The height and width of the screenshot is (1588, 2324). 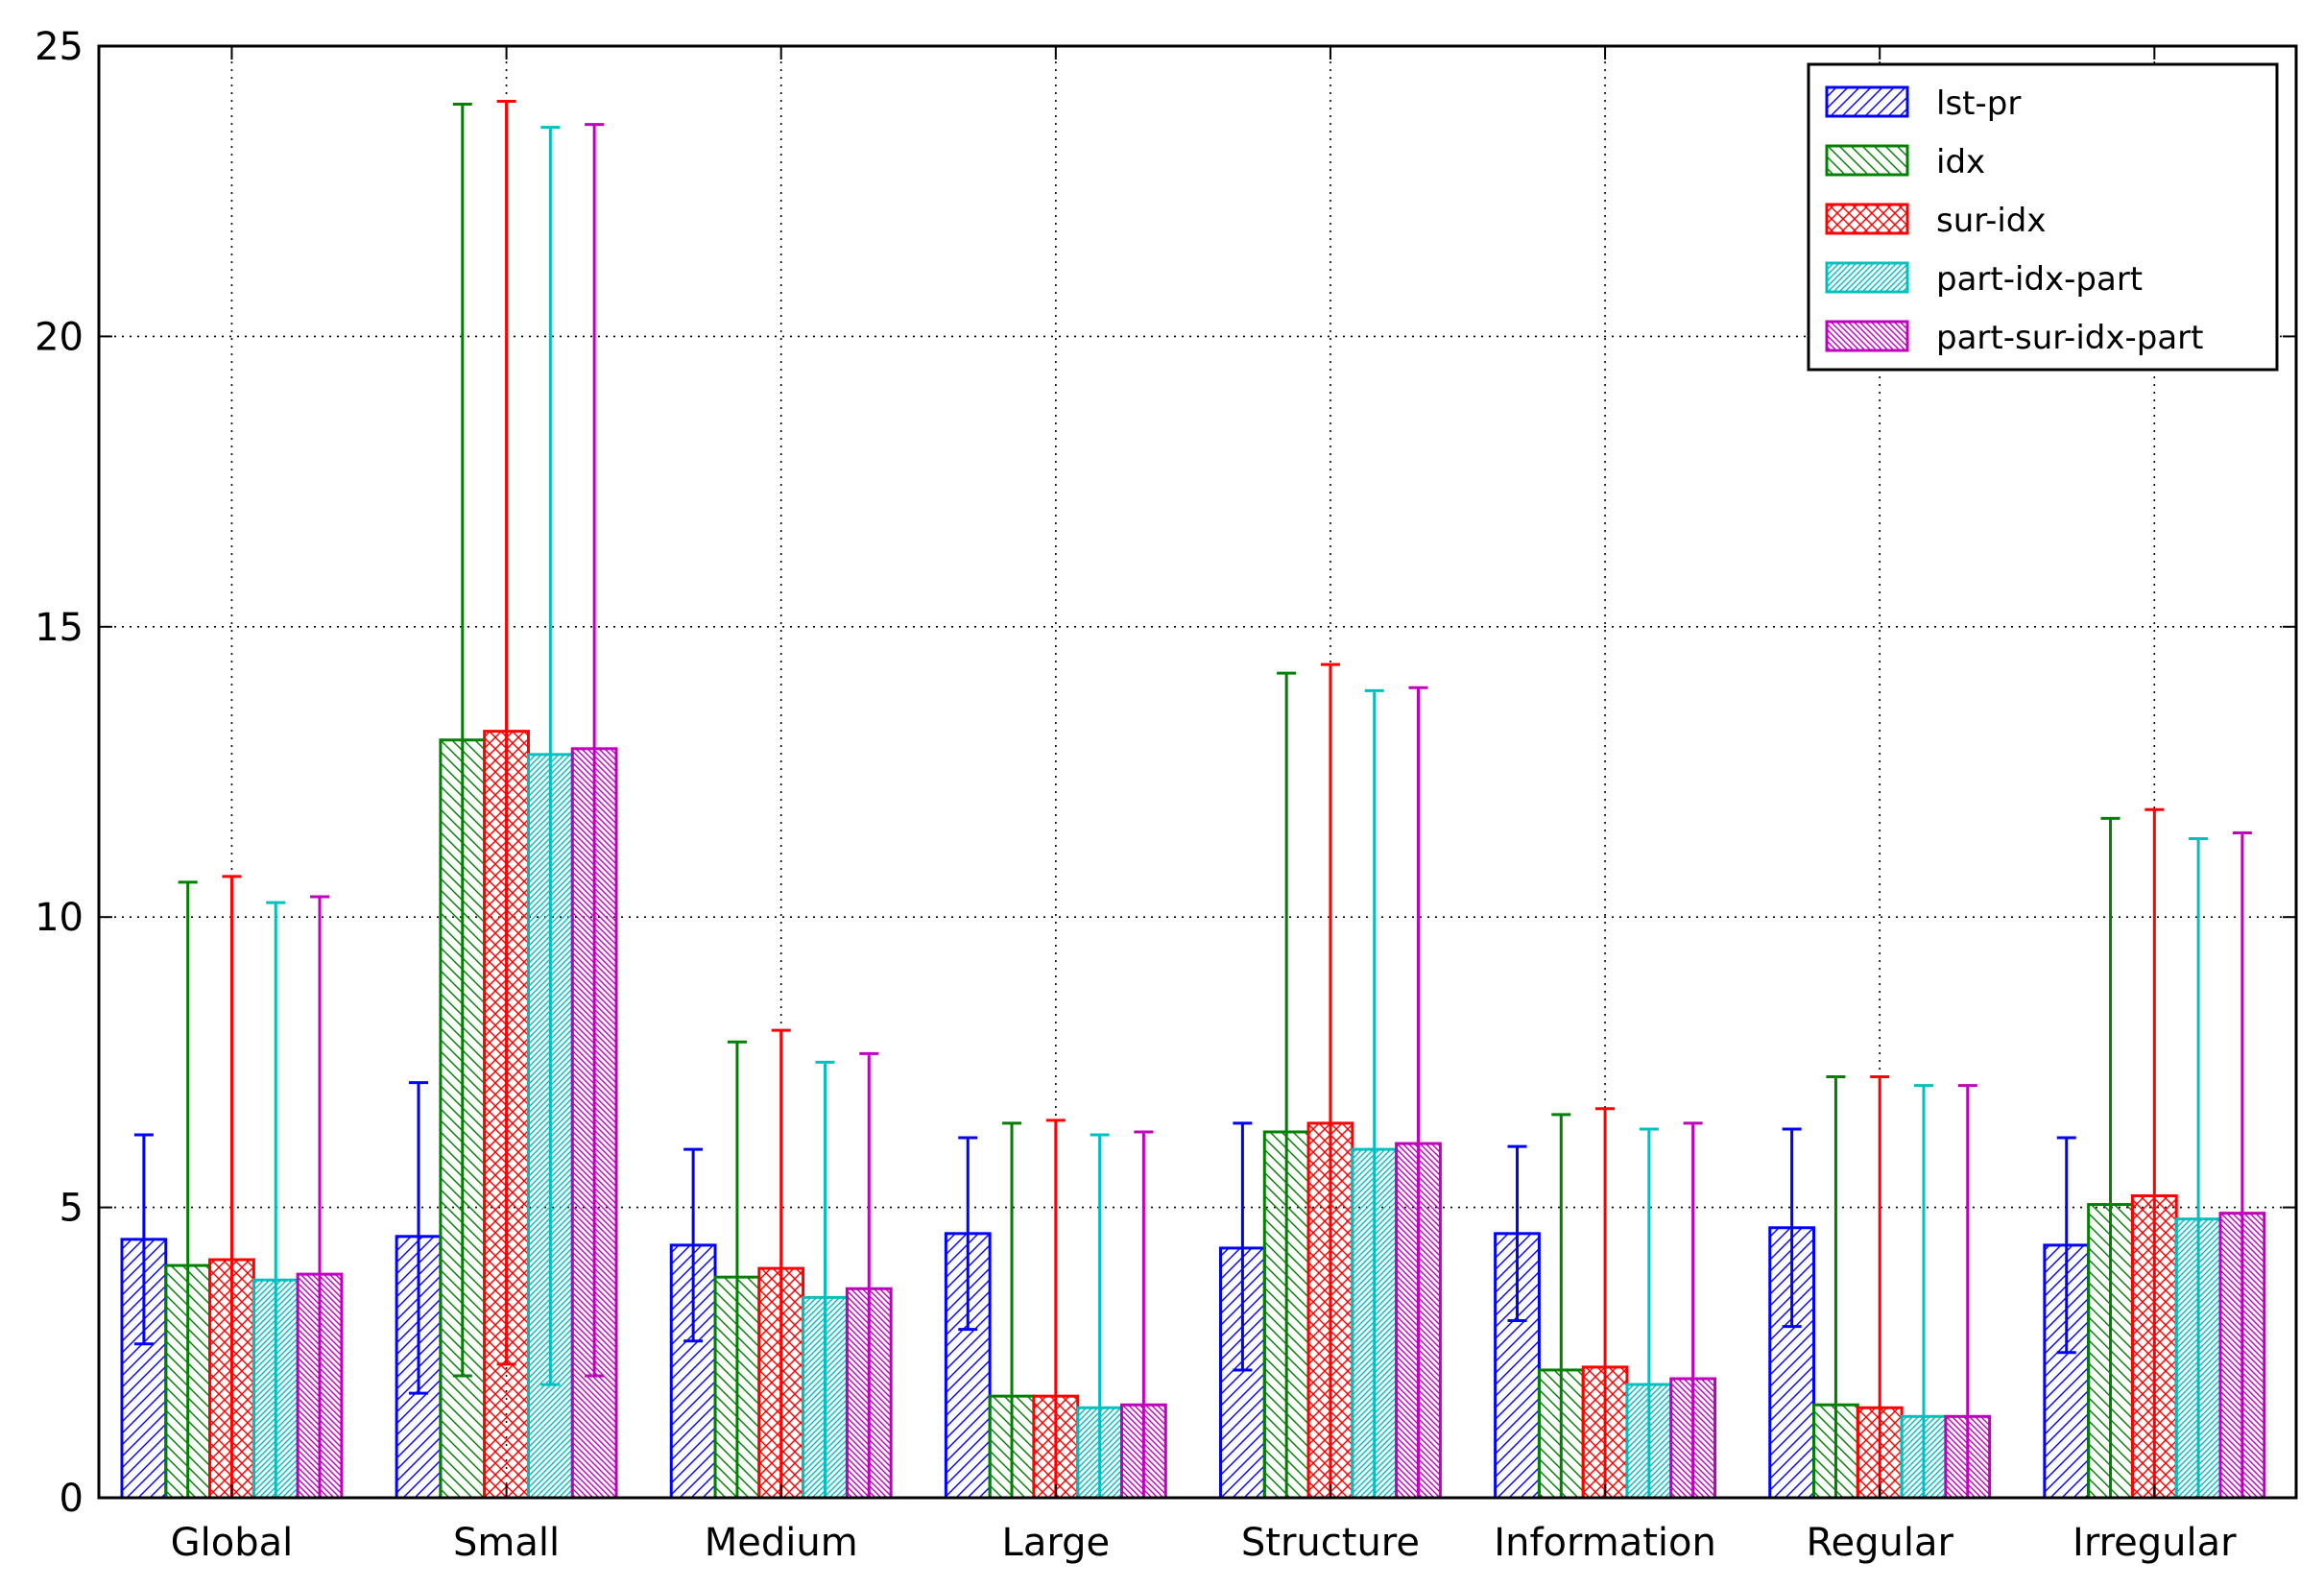 What do you see at coordinates (1605, 1543) in the screenshot?
I see `x-tick-label: Information` at bounding box center [1605, 1543].